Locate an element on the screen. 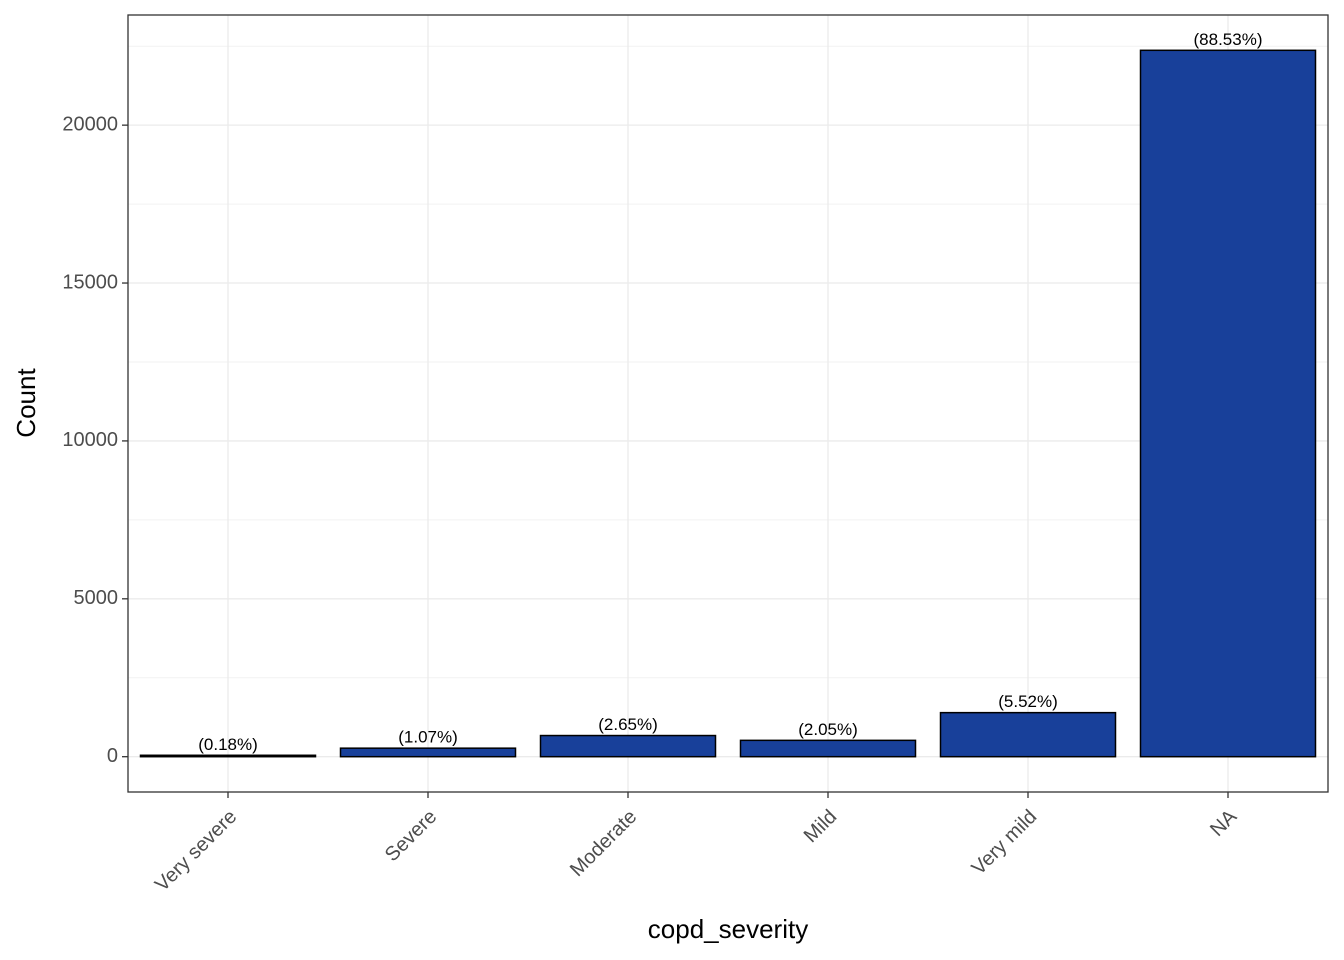 The image size is (1344, 960). bar-annotation: (0.18%) is located at coordinates (228, 744).